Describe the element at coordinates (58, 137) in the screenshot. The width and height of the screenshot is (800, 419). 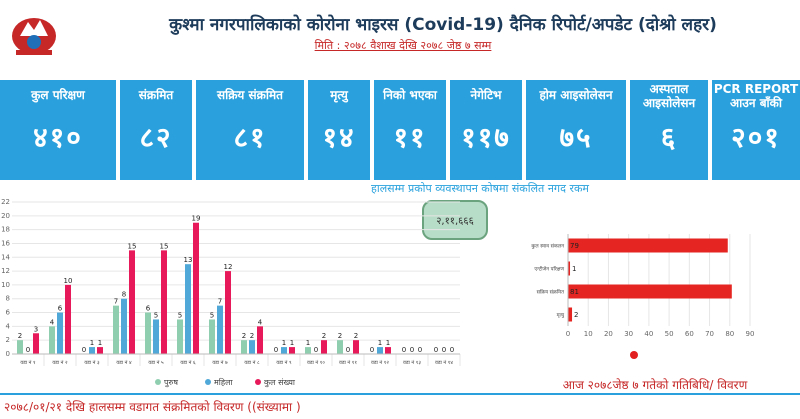
I see `stat-value: ४१०` at that location.